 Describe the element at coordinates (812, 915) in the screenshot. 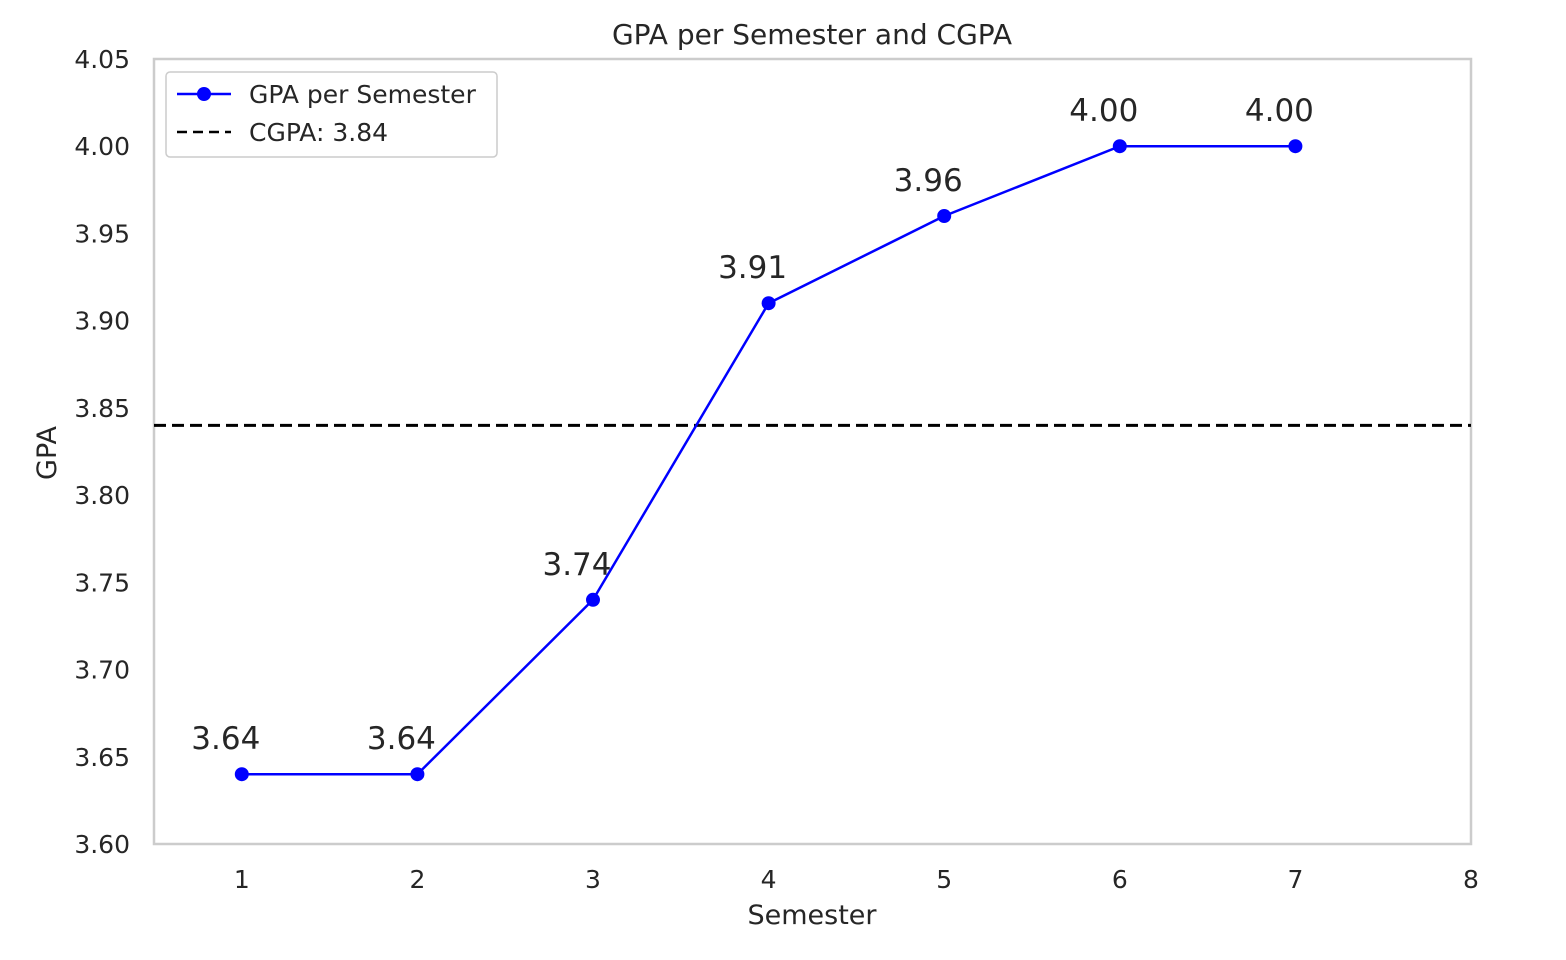

I see `x-axis-label: Semester` at that location.